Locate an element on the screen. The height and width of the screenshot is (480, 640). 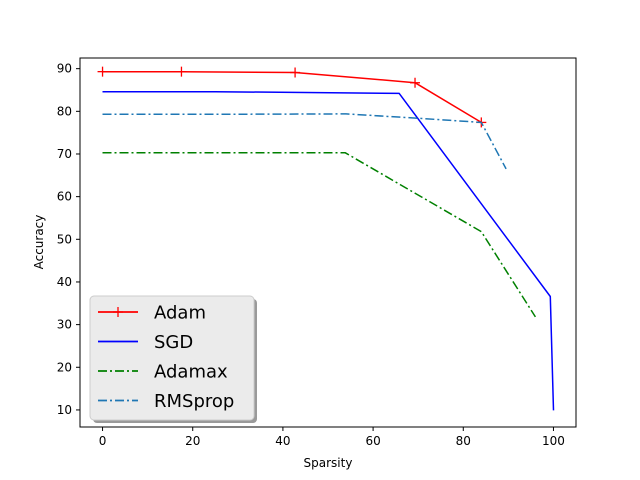
legend-box is located at coordinates (172, 358).